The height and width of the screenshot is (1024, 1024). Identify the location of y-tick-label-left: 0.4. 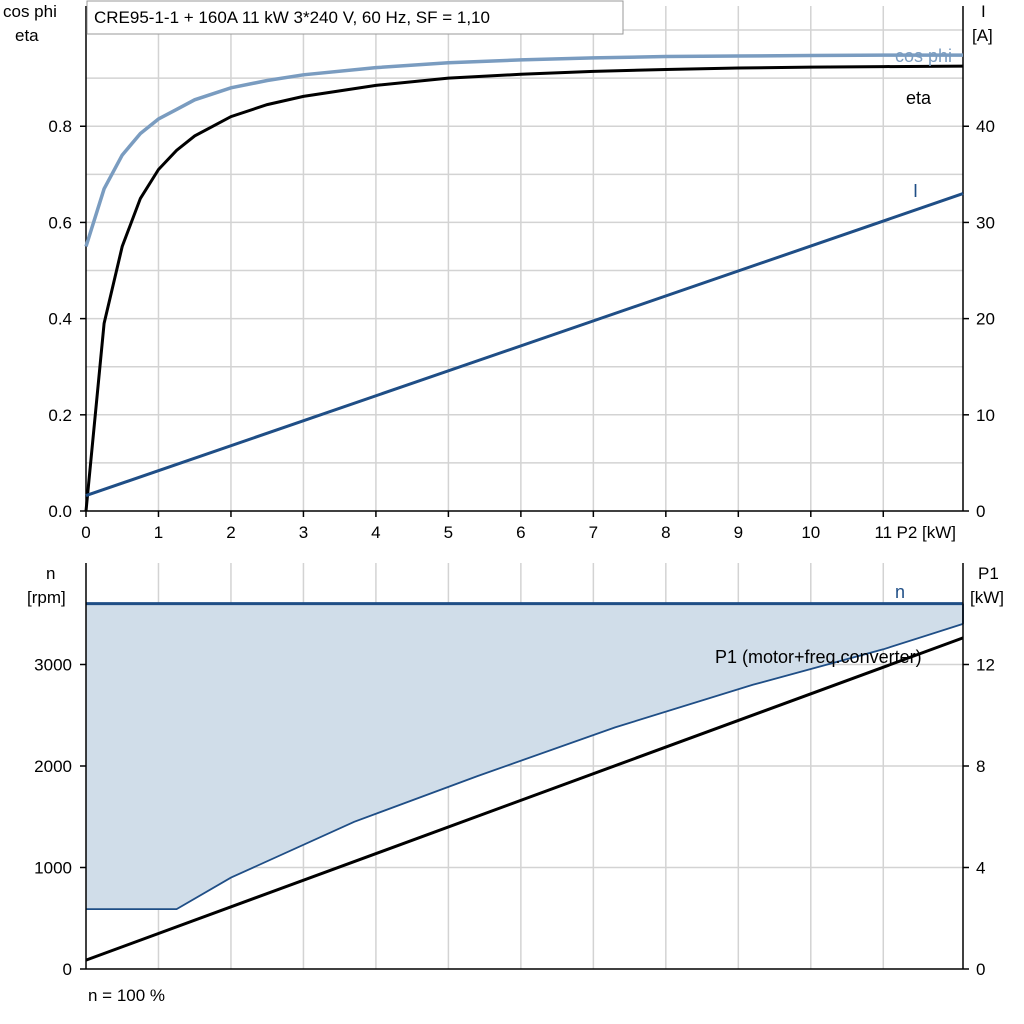
(60, 319).